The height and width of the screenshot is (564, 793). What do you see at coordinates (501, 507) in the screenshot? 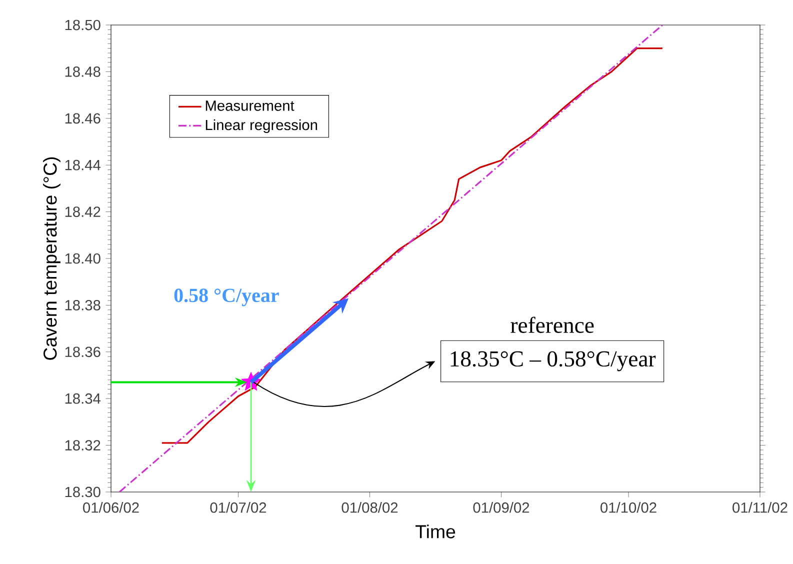
I see `x-tick-label: 01/09/02` at bounding box center [501, 507].